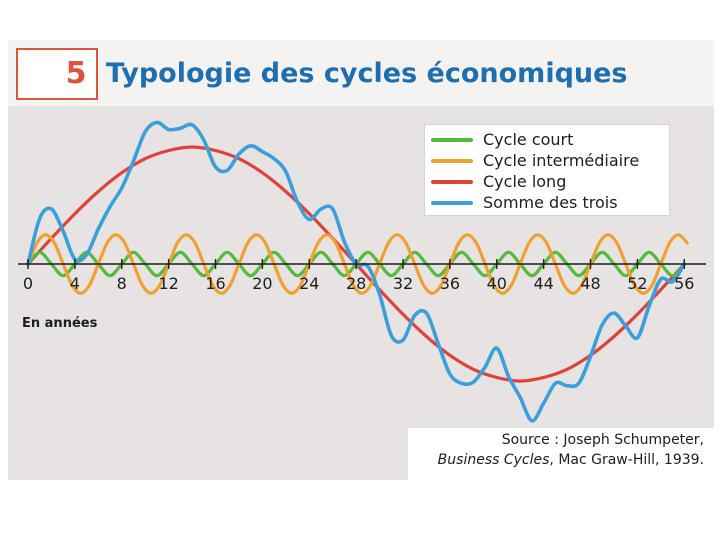  What do you see at coordinates (28, 283) in the screenshot?
I see `x-tick-label: 0` at bounding box center [28, 283].